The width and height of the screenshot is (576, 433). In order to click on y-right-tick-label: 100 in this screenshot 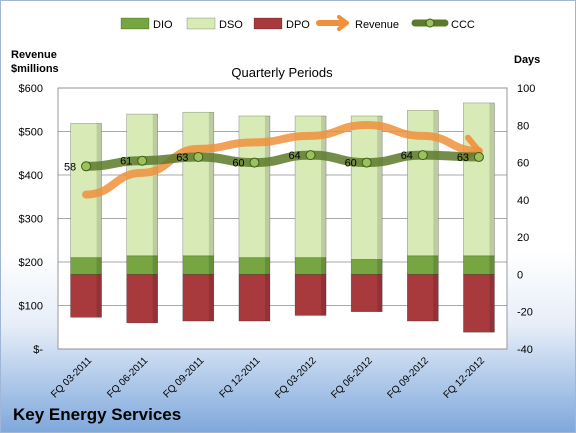, I will do `click(526, 89)`.